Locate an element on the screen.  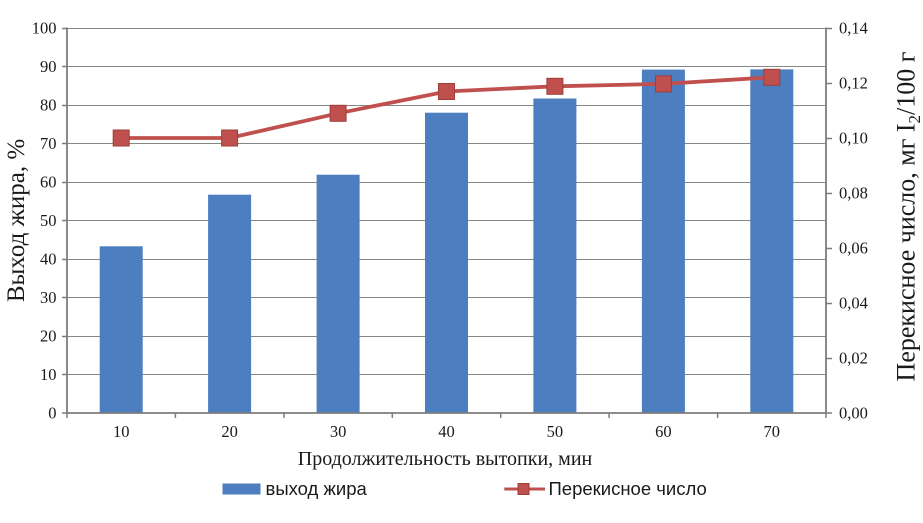
svg-text: Перекисное число, мг I2/100 г is located at coordinates (907, 217).